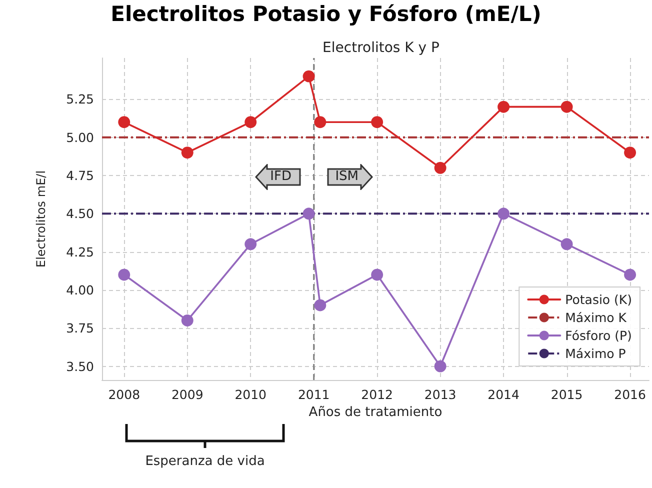 This screenshot has width=652, height=488. Describe the element at coordinates (381, 48) in the screenshot. I see `chart-subtitle: Electrolitos K y P` at that location.